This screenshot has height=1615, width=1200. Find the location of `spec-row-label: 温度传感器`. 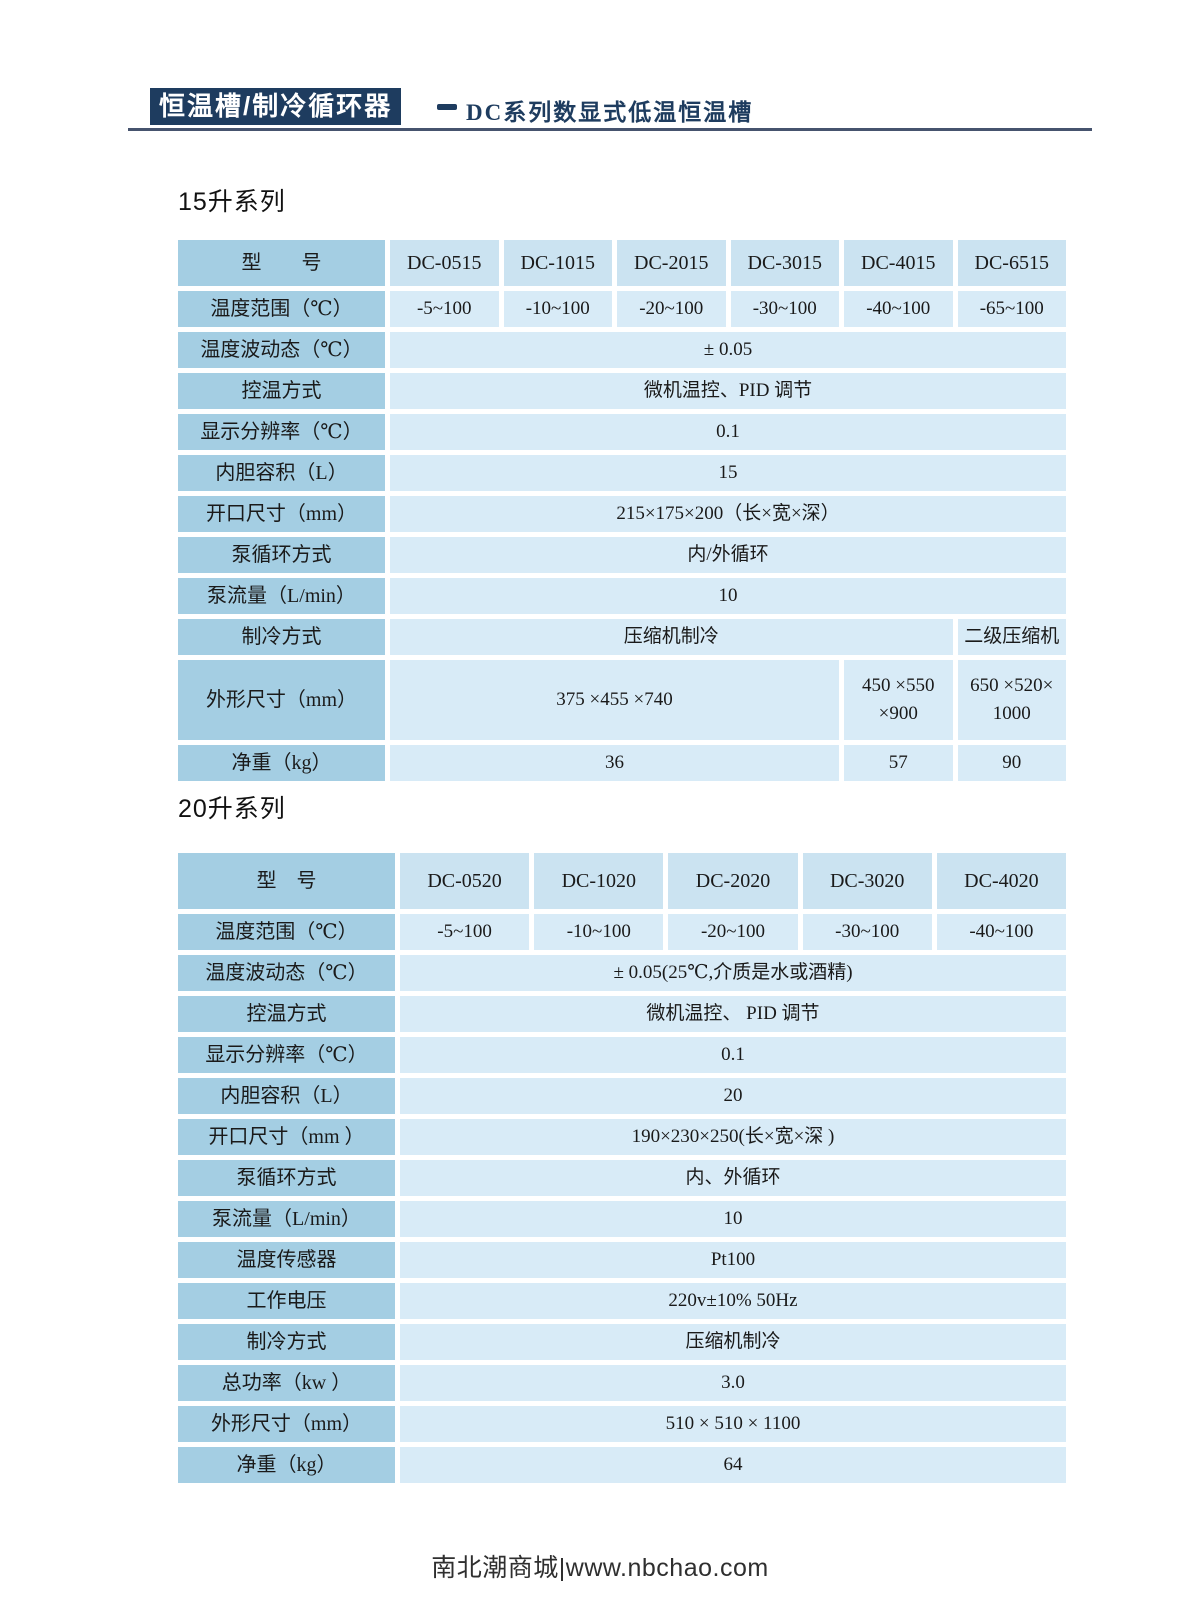

spec-row-label: 温度传感器 is located at coordinates (286, 1260).